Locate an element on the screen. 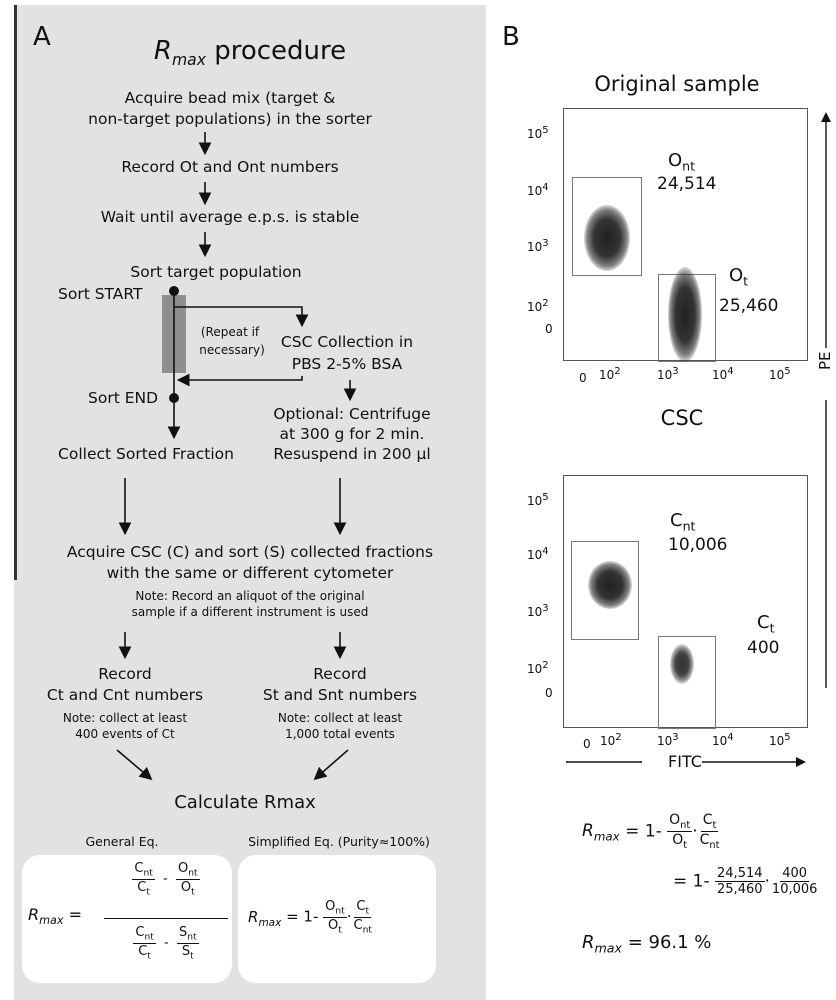 This screenshot has width=836, height=1000. step-sort-target: Sort target population is located at coordinates (216, 272).